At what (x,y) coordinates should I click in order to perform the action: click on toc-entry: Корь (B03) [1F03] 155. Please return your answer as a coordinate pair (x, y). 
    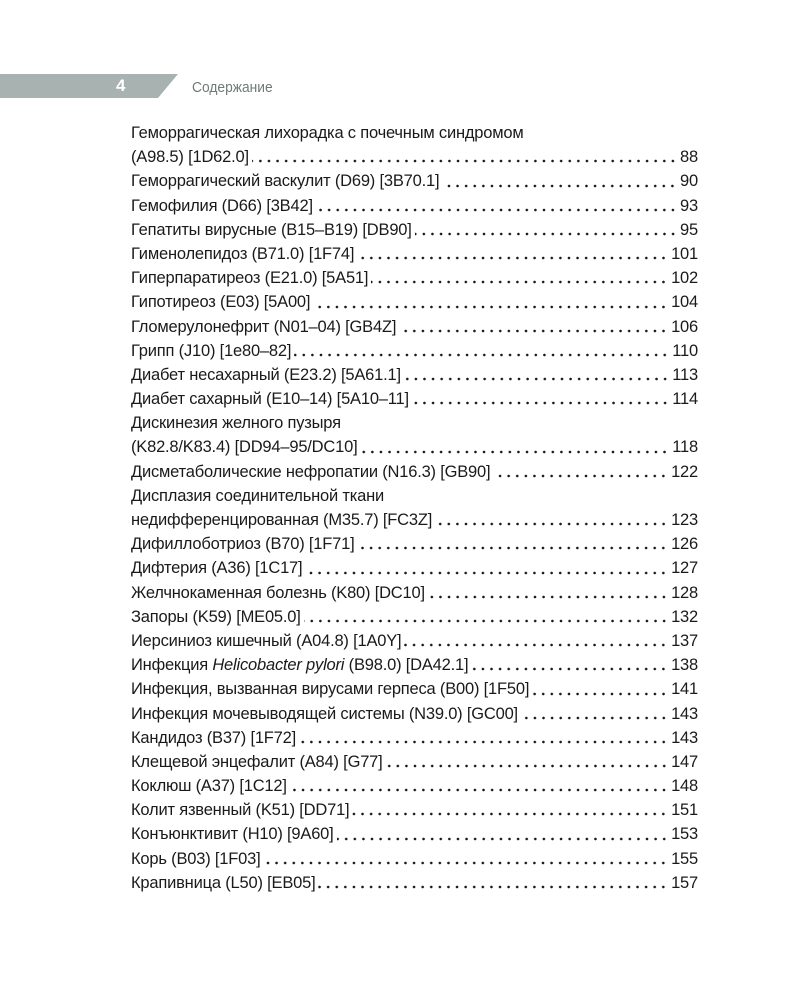
    Looking at the image, I should click on (414, 859).